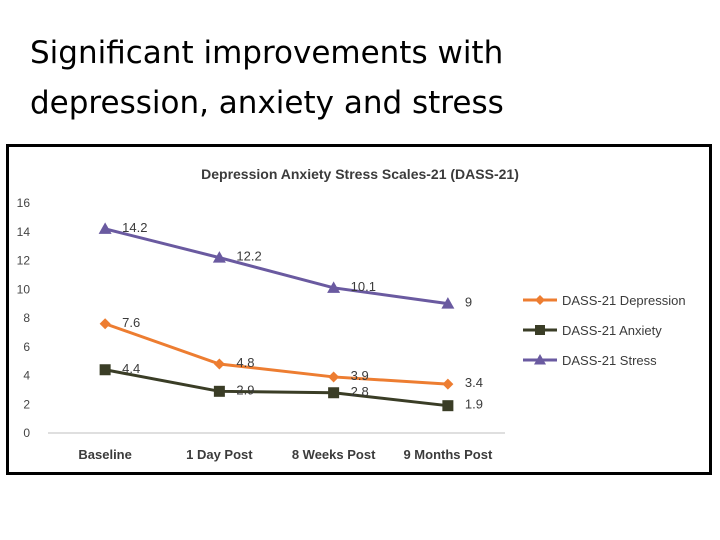 The height and width of the screenshot is (540, 720). I want to click on legend-label: DASS-21 Anxiety, so click(612, 330).